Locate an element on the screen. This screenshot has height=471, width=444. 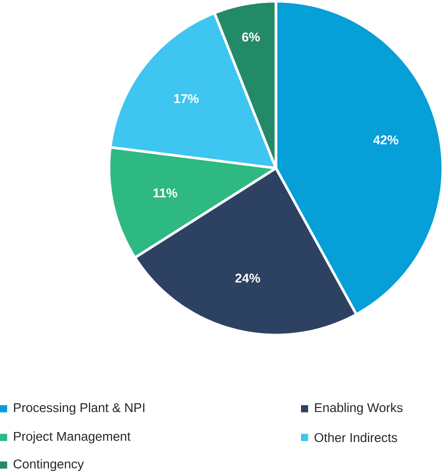
data-label: 24% is located at coordinates (247, 278).